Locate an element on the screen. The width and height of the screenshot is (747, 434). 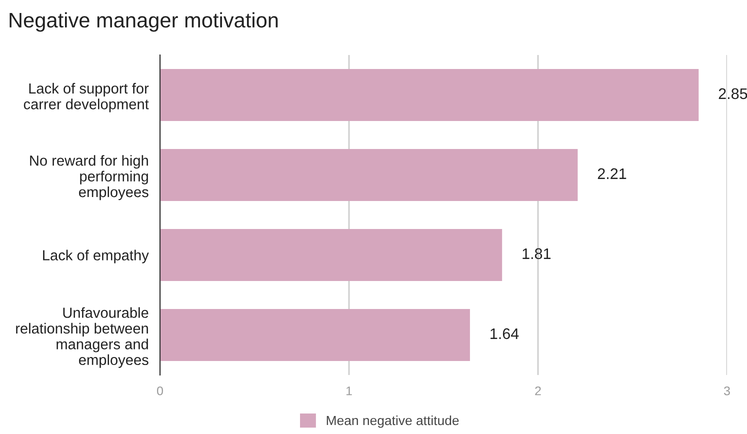
data-label: 2.21 is located at coordinates (612, 173).